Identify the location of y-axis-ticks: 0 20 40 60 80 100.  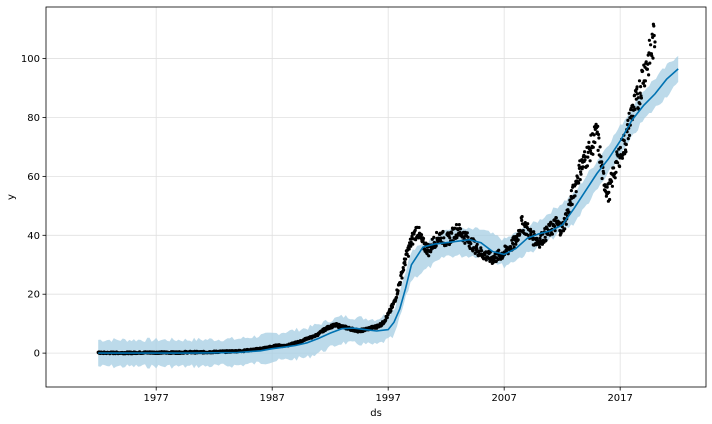
(33, 207).